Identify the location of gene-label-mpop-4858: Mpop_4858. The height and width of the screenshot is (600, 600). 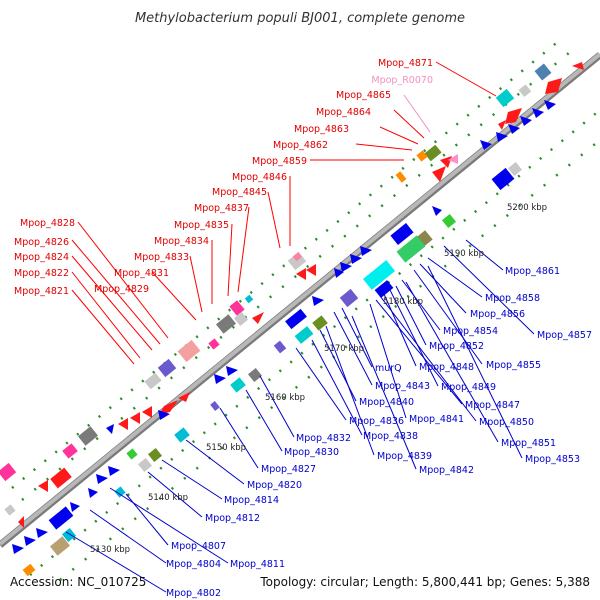
(512, 298).